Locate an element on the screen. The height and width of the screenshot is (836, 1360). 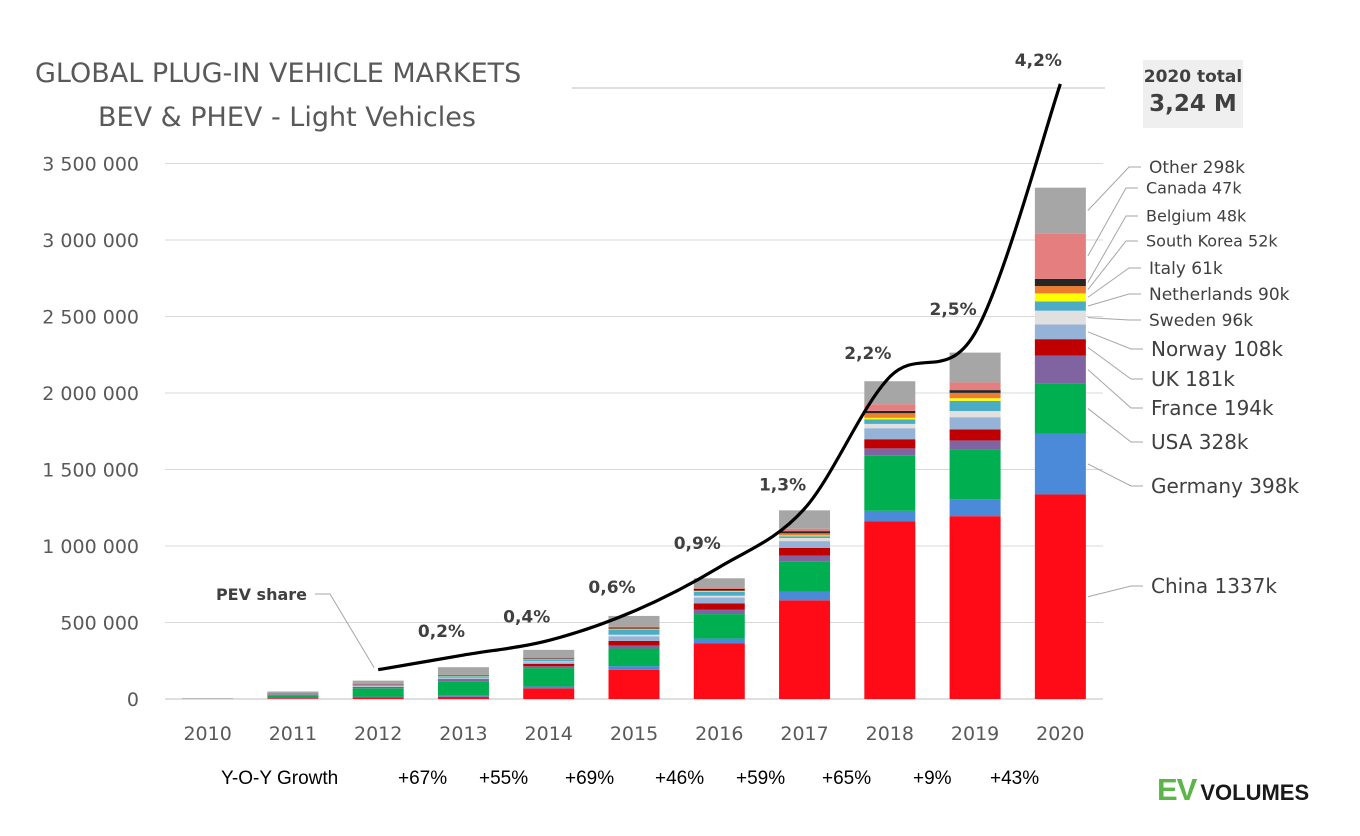
y-tick-label: 3 500 000 is located at coordinates (90, 165).